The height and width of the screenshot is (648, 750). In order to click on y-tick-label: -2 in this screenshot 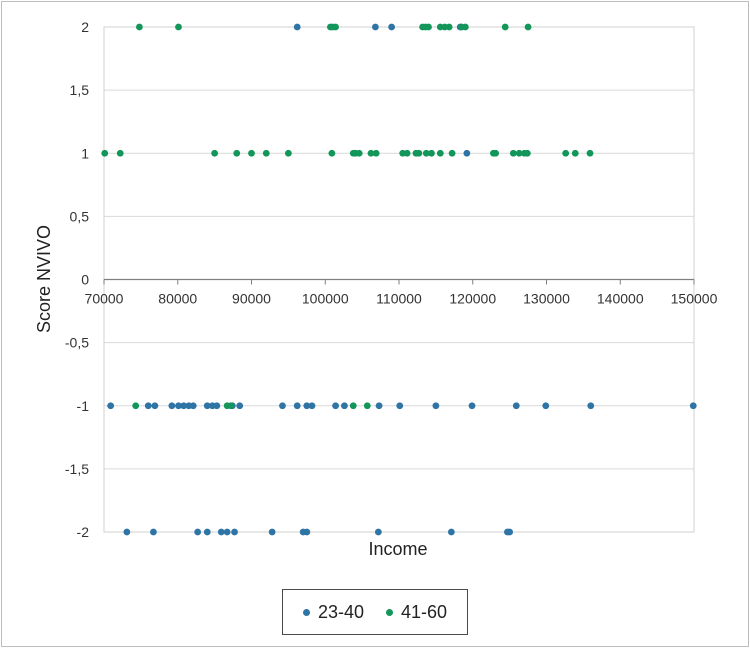, I will do `click(83, 532)`.